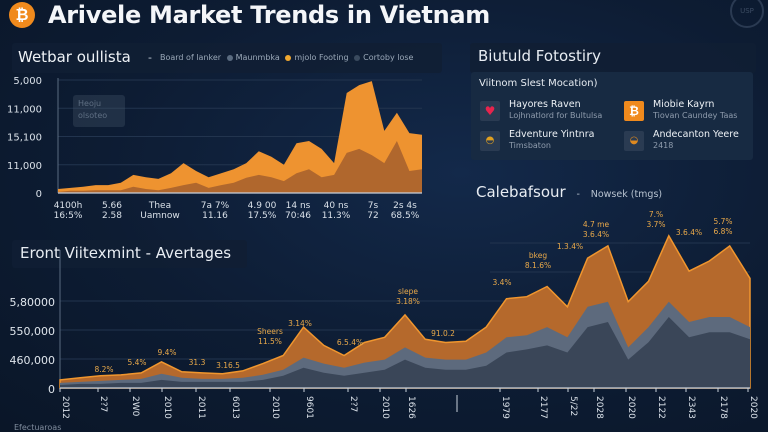 This screenshot has height=432, width=768. What do you see at coordinates (540, 56) in the screenshot?
I see `panel-title: Biutuld Fotostiry` at bounding box center [540, 56].